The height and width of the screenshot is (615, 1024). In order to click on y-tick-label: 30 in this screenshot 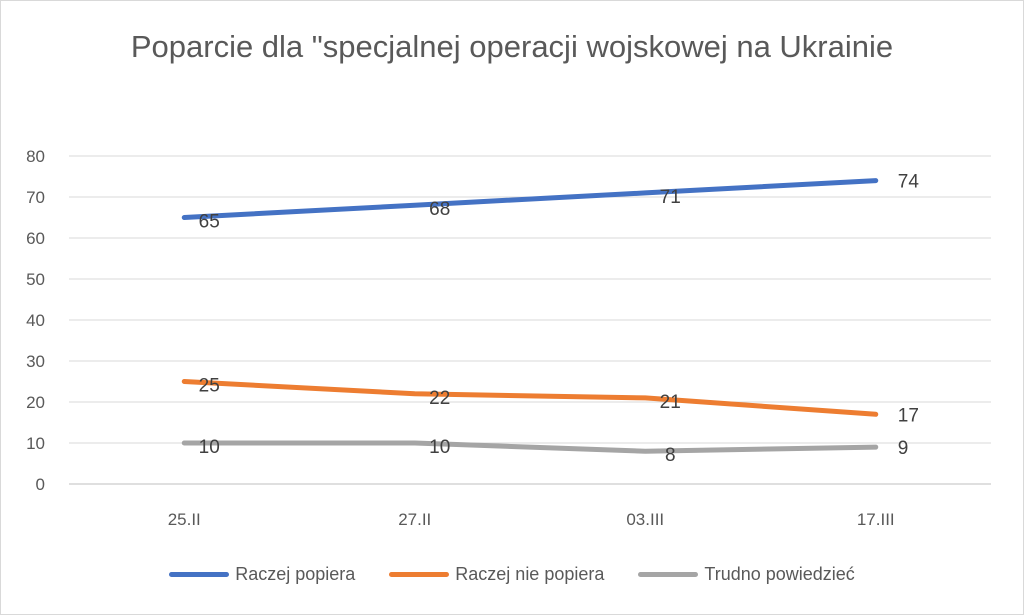, I will do `click(35, 361)`.